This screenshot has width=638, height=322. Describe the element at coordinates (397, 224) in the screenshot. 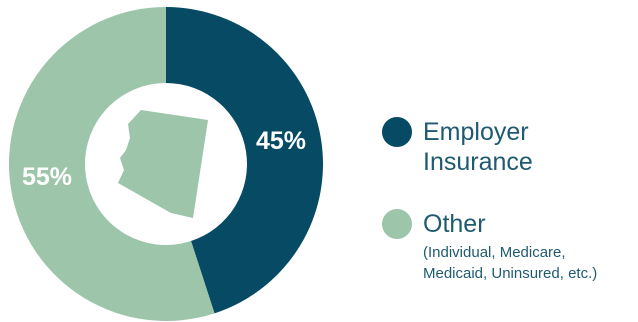

I see `legend-swatch-other` at that location.